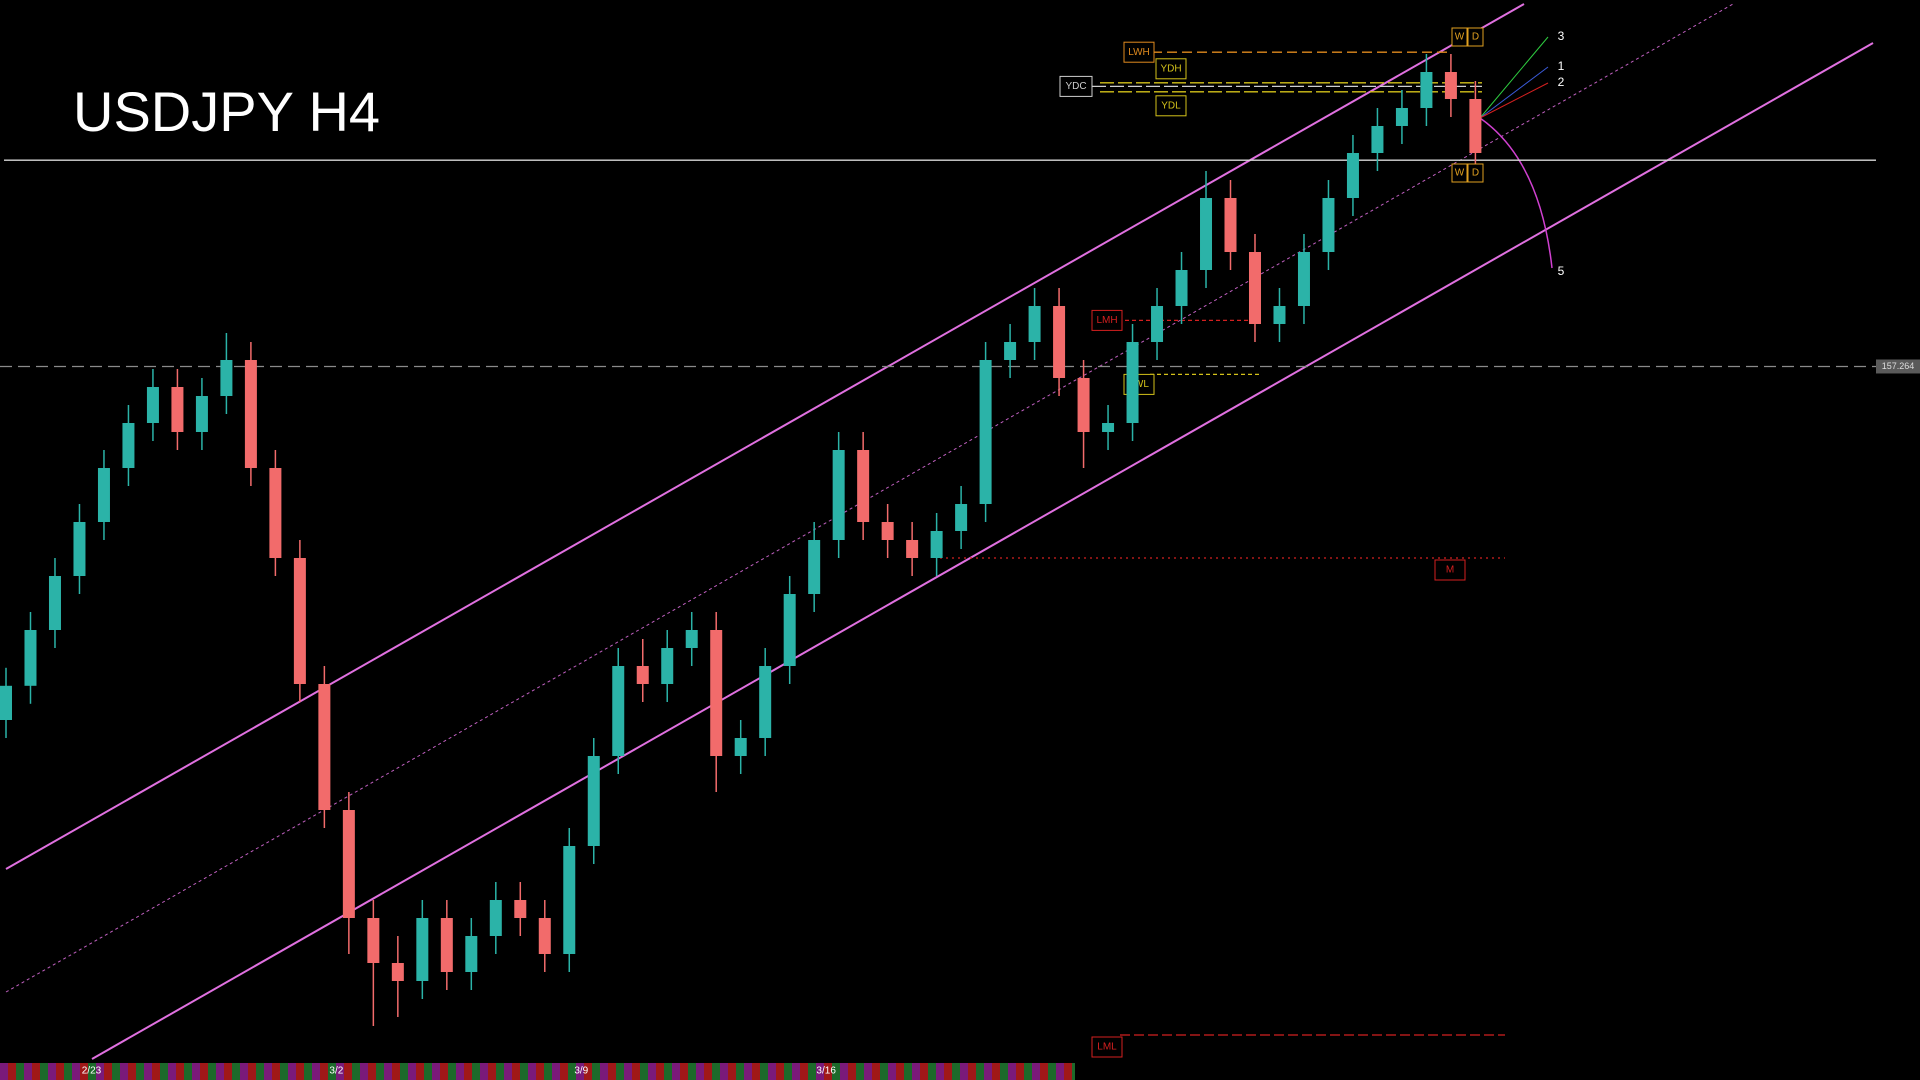  What do you see at coordinates (581, 1071) in the screenshot?
I see `x-tick-label: 3/9` at bounding box center [581, 1071].